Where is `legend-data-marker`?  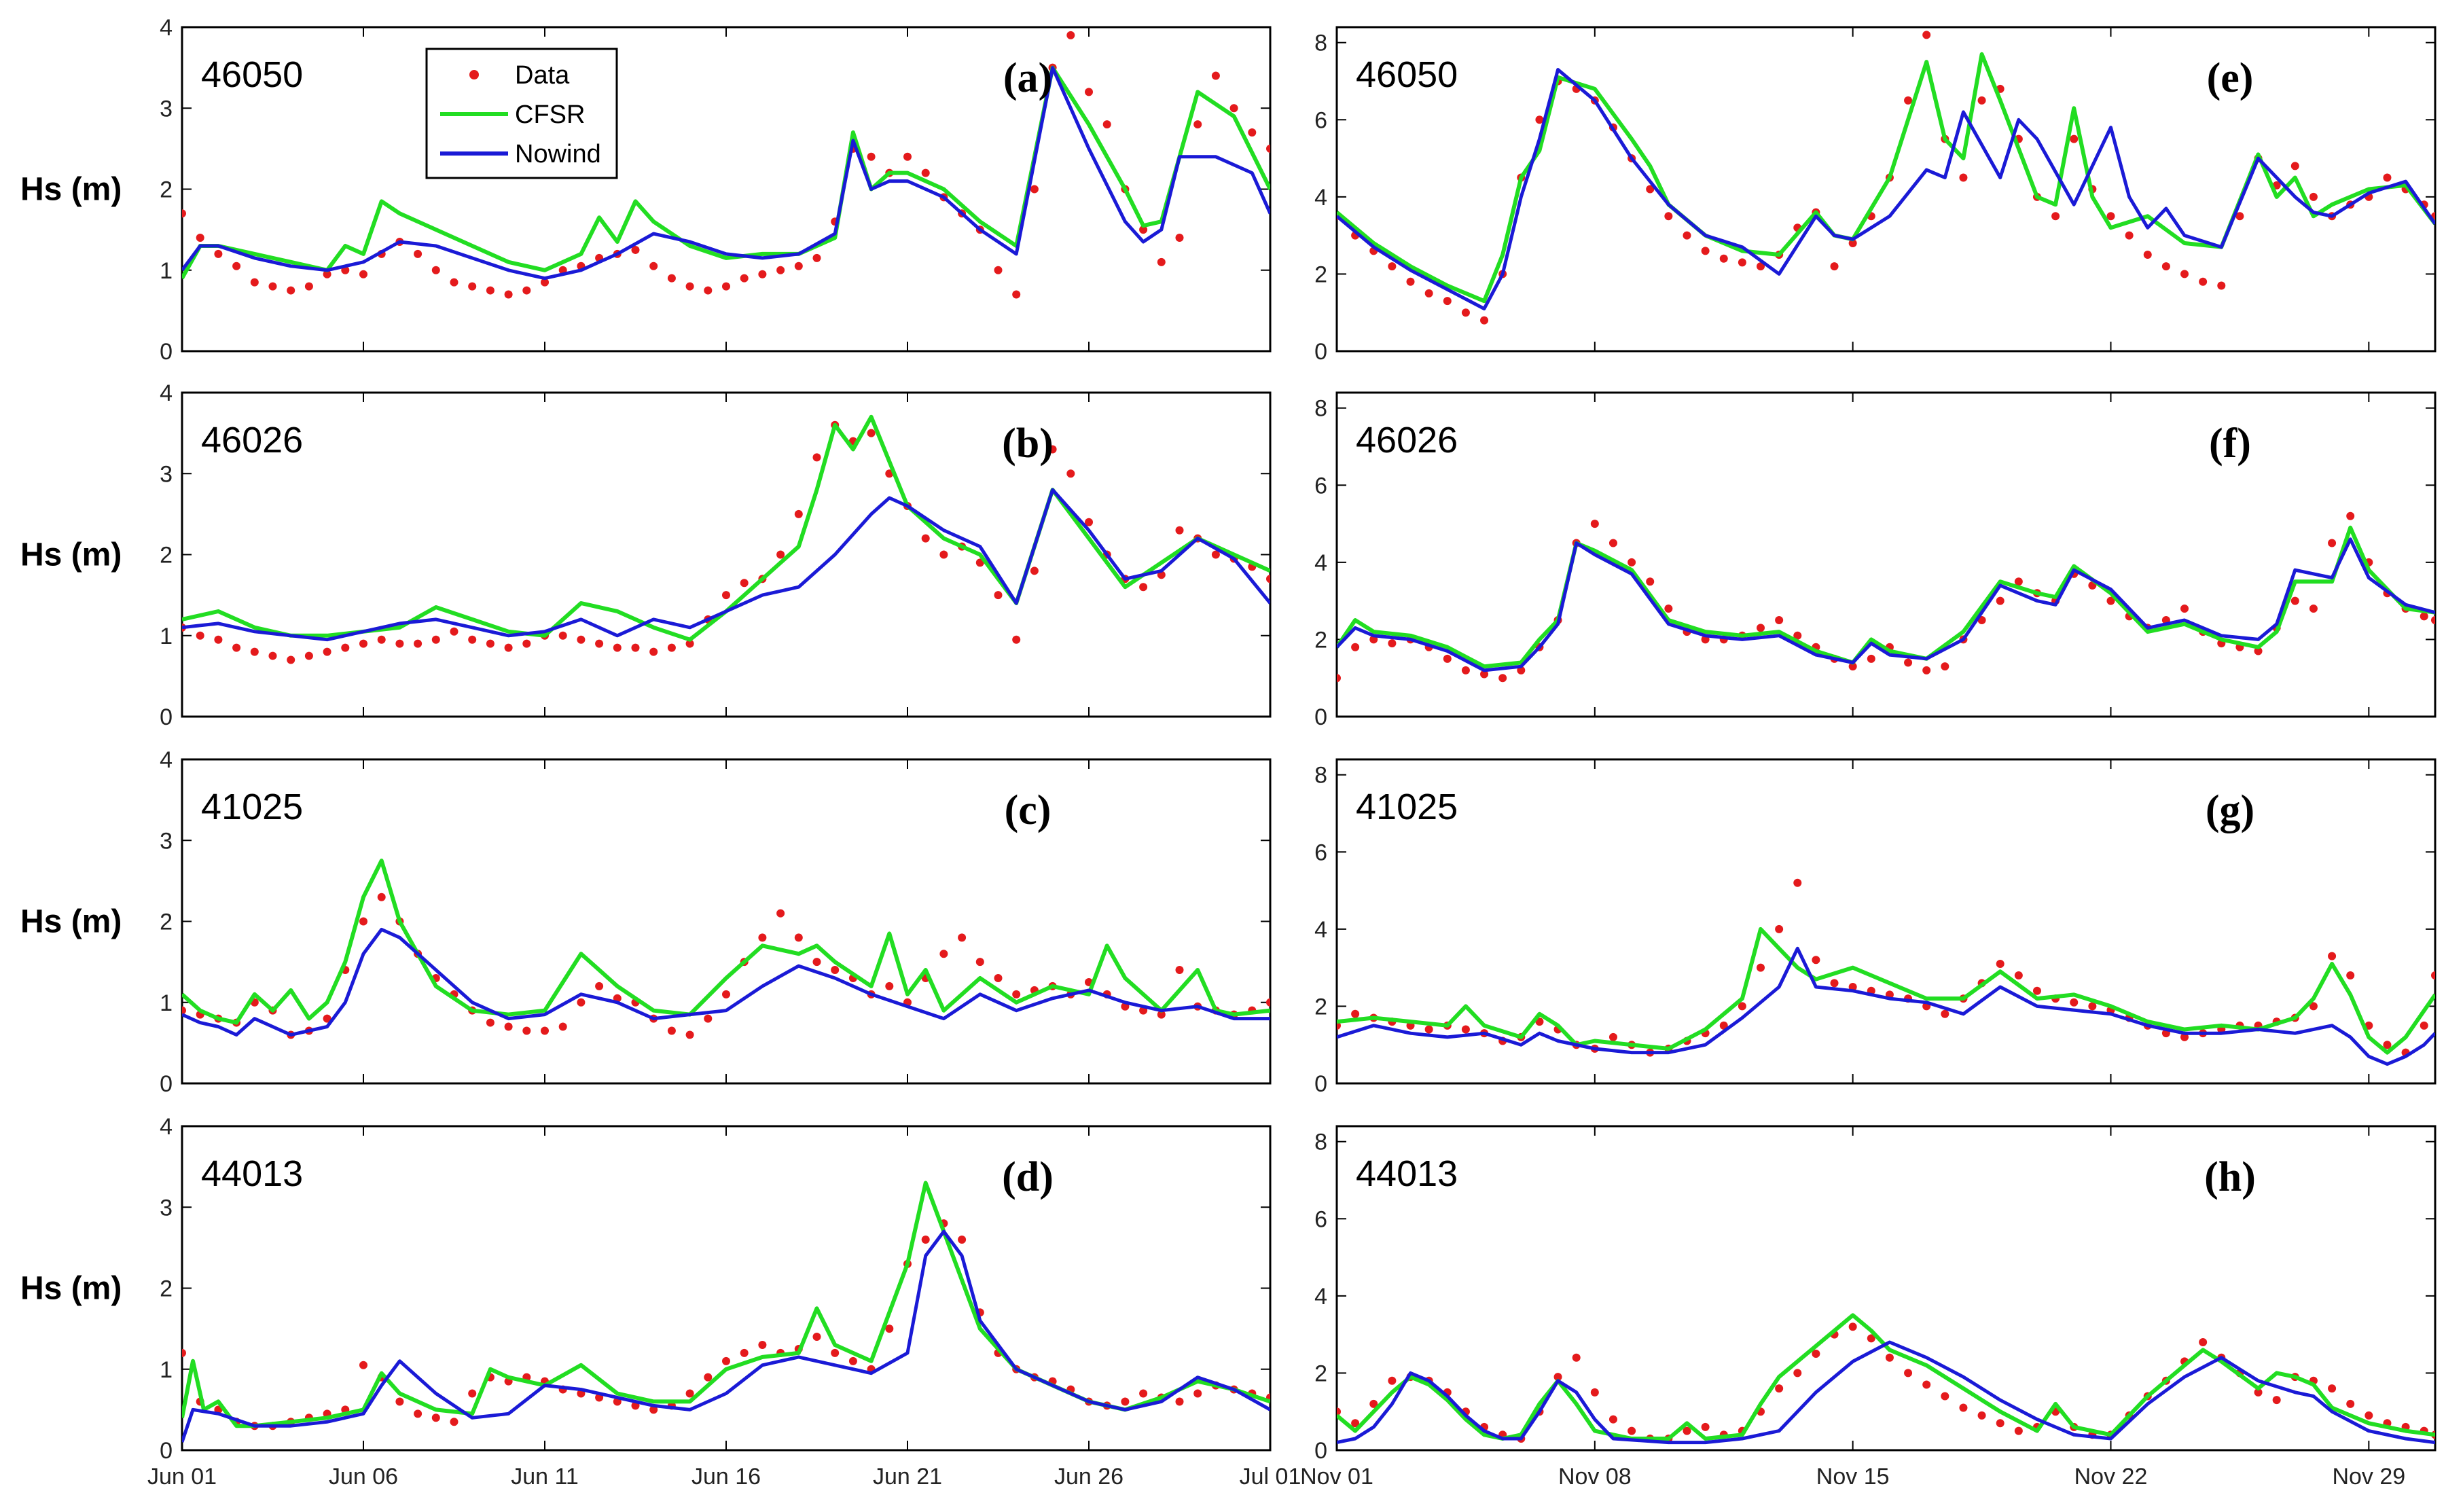 legend-data-marker is located at coordinates (474, 74).